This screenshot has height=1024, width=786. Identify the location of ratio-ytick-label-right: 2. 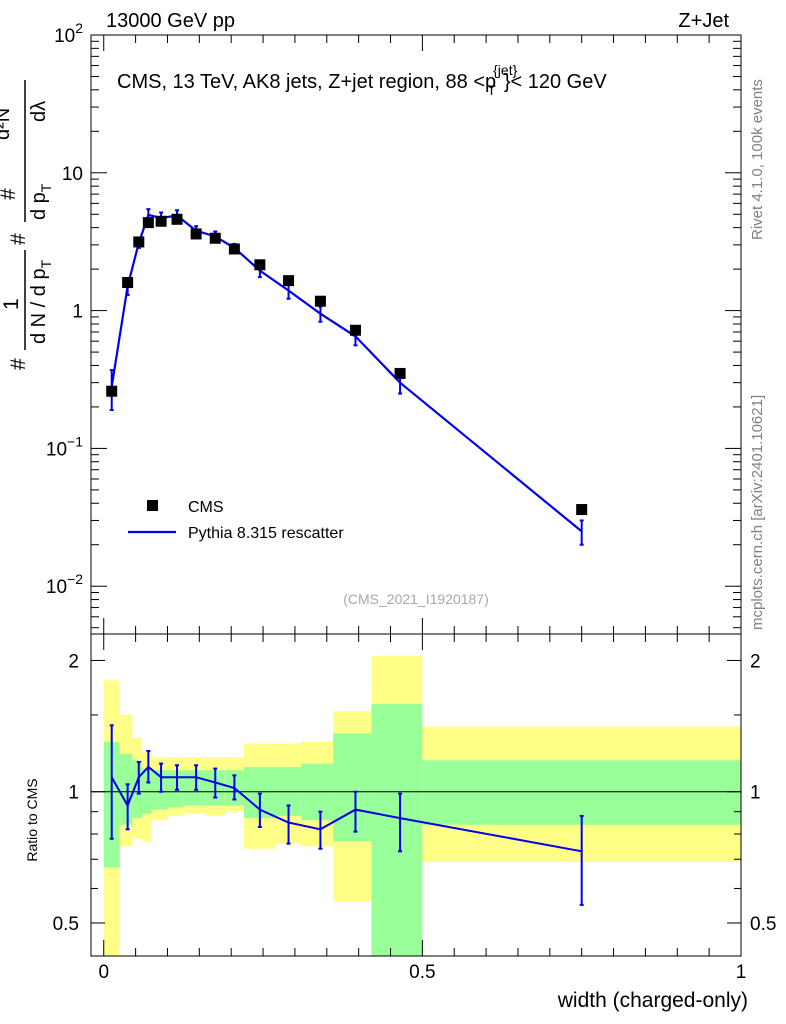
(755, 661).